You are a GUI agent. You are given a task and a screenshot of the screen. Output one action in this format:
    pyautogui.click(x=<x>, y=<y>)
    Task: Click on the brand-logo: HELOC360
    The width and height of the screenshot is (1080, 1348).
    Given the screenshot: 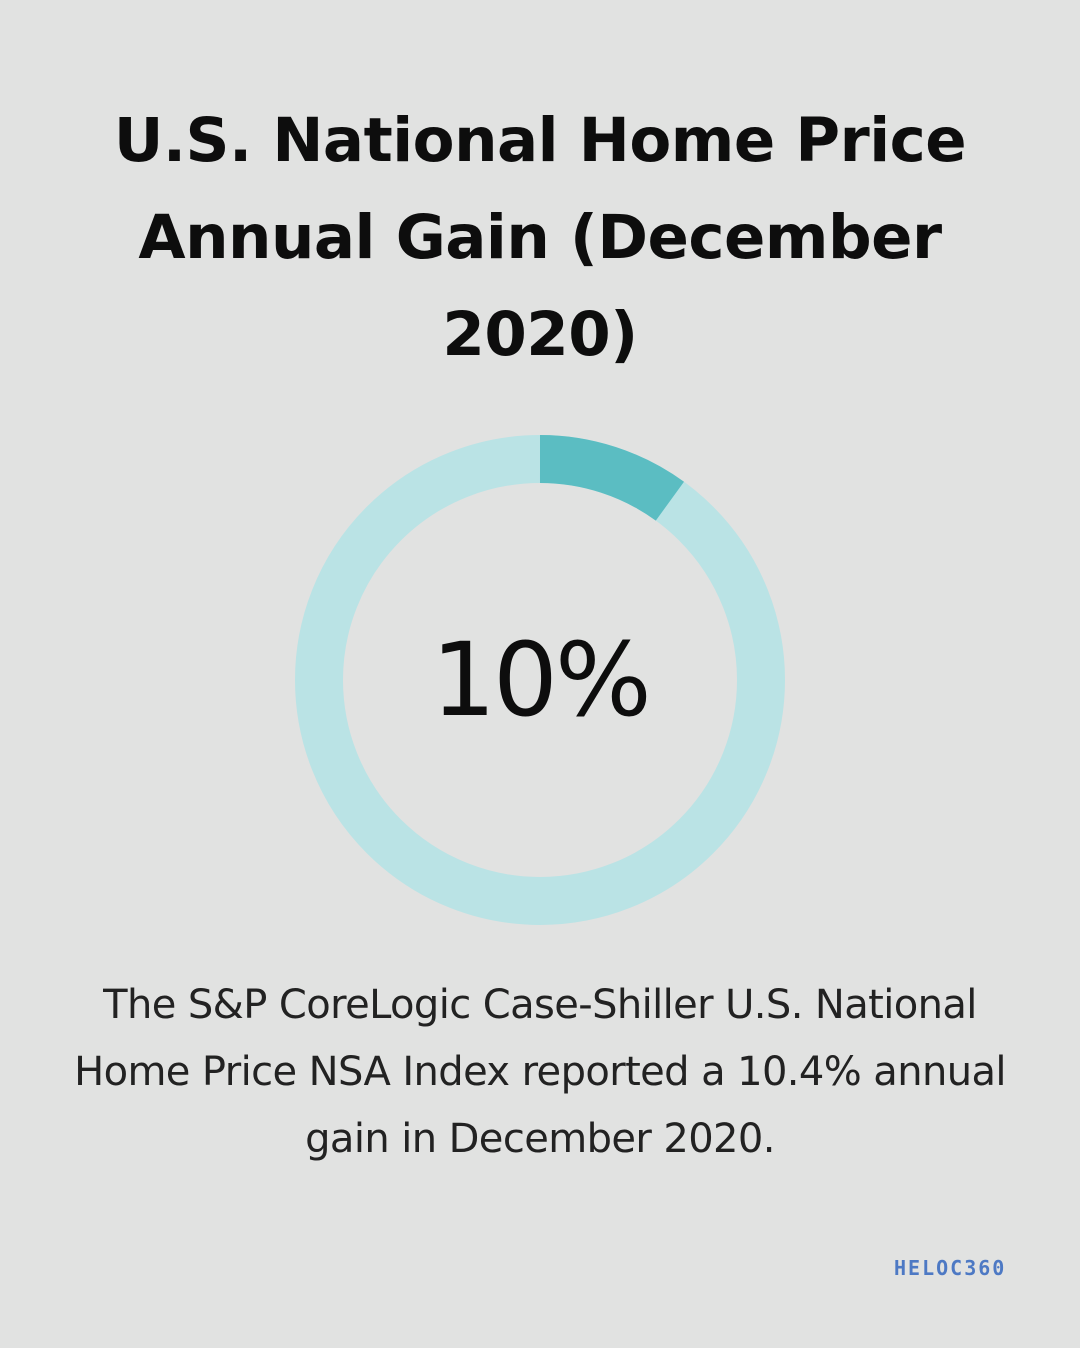 What is the action you would take?
    pyautogui.click(x=967, y=1268)
    